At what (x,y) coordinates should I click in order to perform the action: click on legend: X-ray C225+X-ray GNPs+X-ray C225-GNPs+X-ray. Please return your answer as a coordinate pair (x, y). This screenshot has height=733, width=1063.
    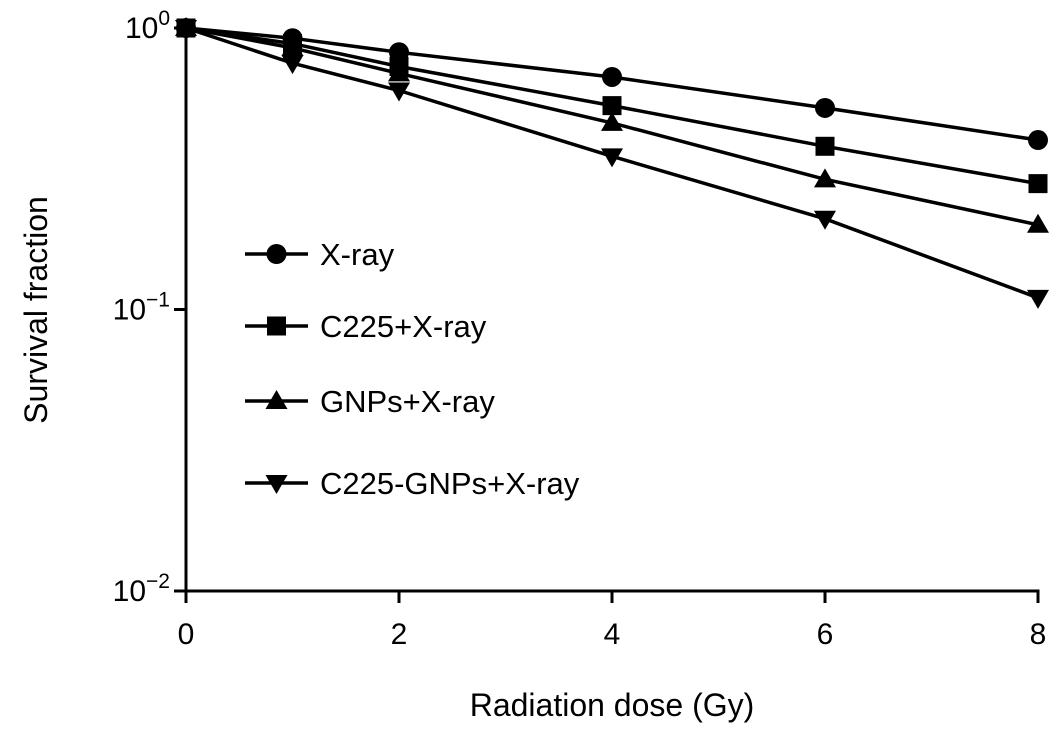
    Looking at the image, I should click on (412, 369).